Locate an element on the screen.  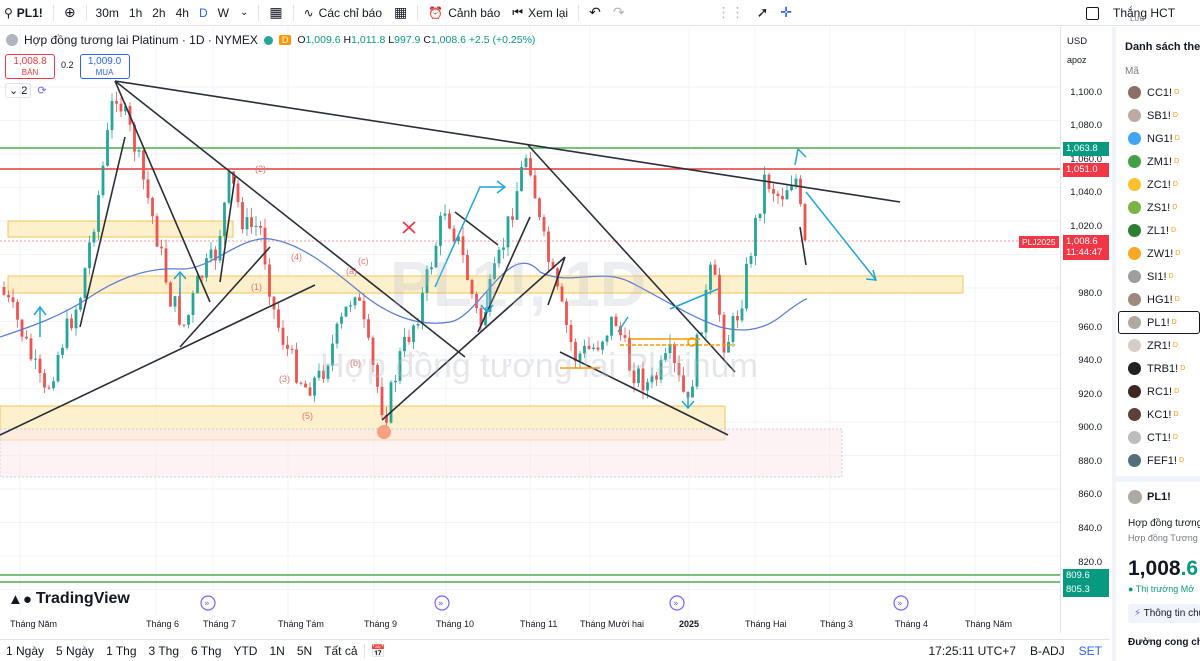
watchlist-item: HG1! D is located at coordinates (1158, 299).